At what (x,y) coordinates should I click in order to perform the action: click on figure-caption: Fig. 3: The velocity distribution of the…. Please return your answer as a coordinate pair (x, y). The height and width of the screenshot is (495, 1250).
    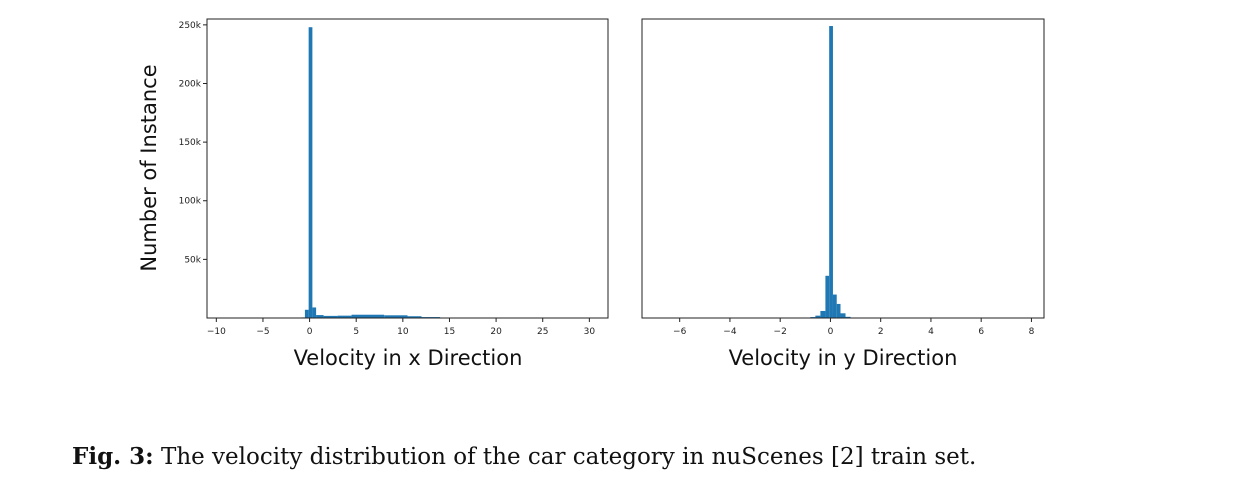
    Looking at the image, I should click on (524, 456).